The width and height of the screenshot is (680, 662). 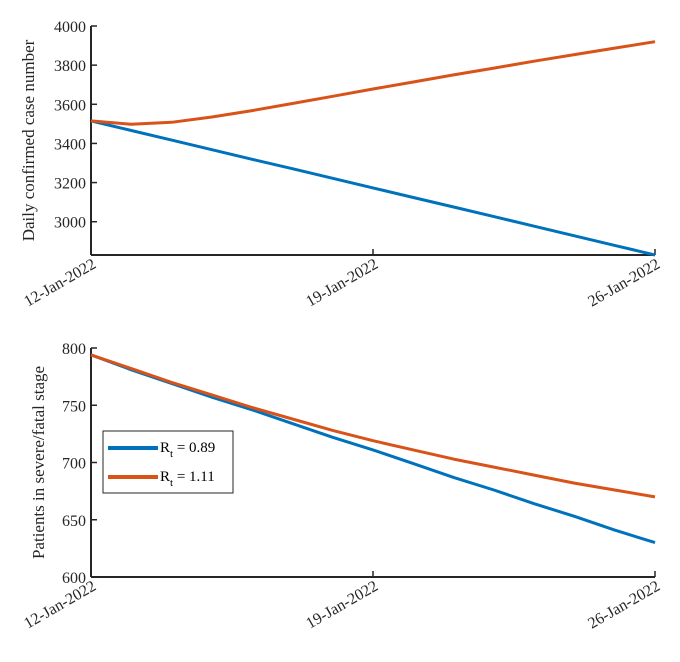 What do you see at coordinates (70, 223) in the screenshot?
I see `y-tick-label: 3000` at bounding box center [70, 223].